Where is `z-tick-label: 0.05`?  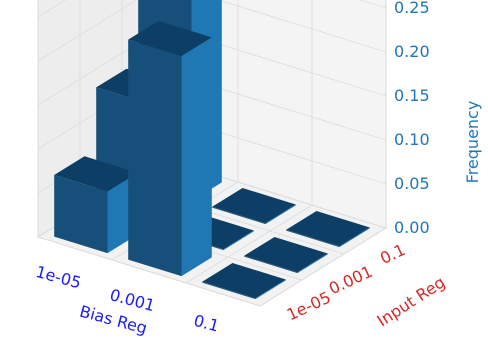
z-tick-label: 0.05 is located at coordinates (412, 183).